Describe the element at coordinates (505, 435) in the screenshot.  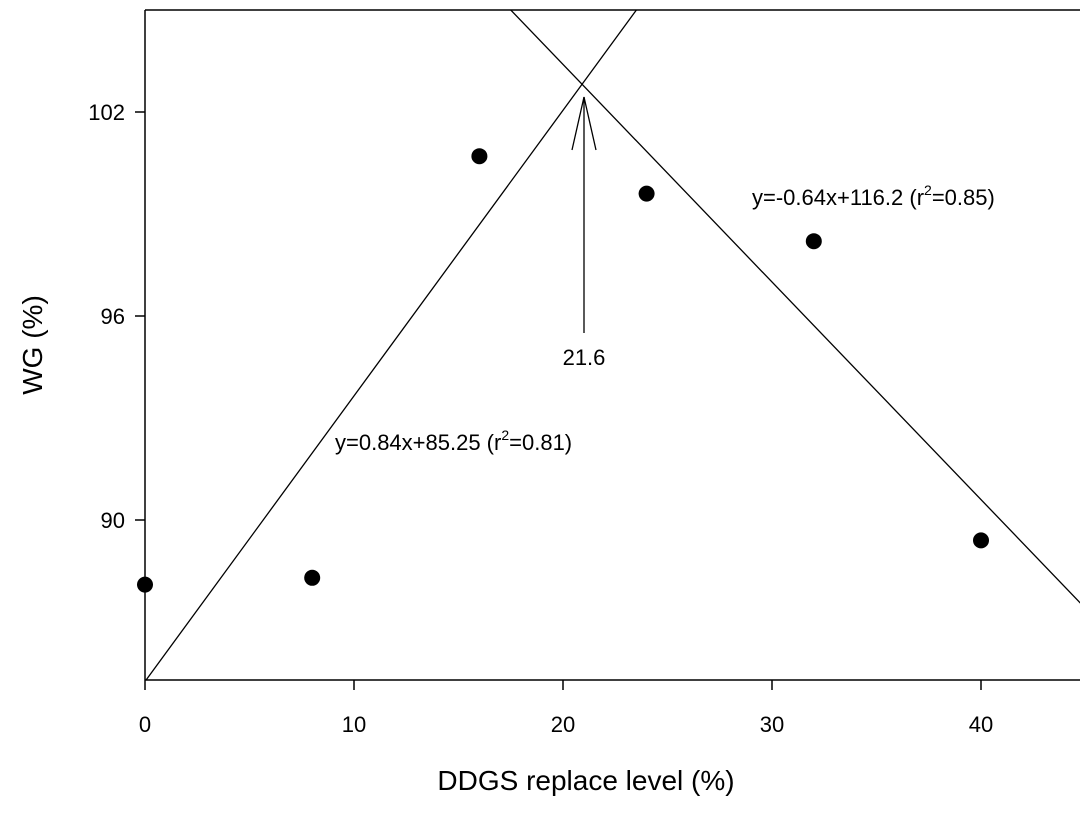
I see `equation-1-superscript: 2` at that location.